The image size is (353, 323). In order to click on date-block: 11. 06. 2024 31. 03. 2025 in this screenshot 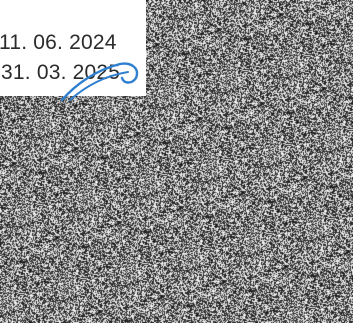, I will do `click(73, 48)`.